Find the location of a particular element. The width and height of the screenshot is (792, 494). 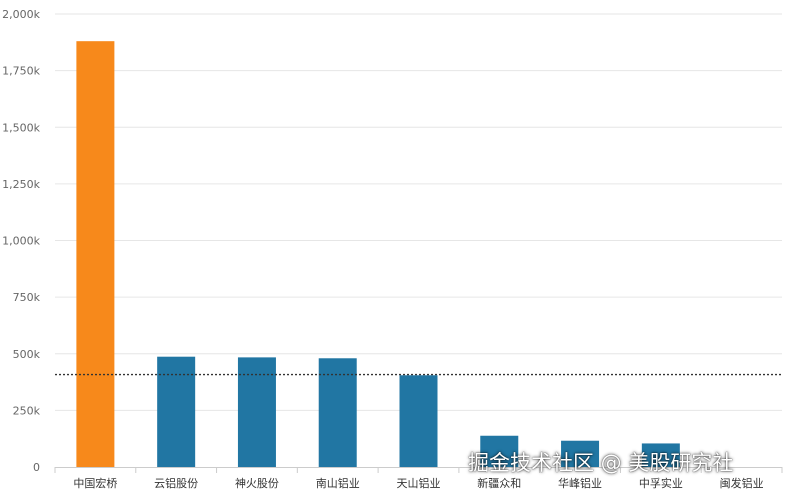

x-tick-label-4: 天山铝业 is located at coordinates (419, 483).